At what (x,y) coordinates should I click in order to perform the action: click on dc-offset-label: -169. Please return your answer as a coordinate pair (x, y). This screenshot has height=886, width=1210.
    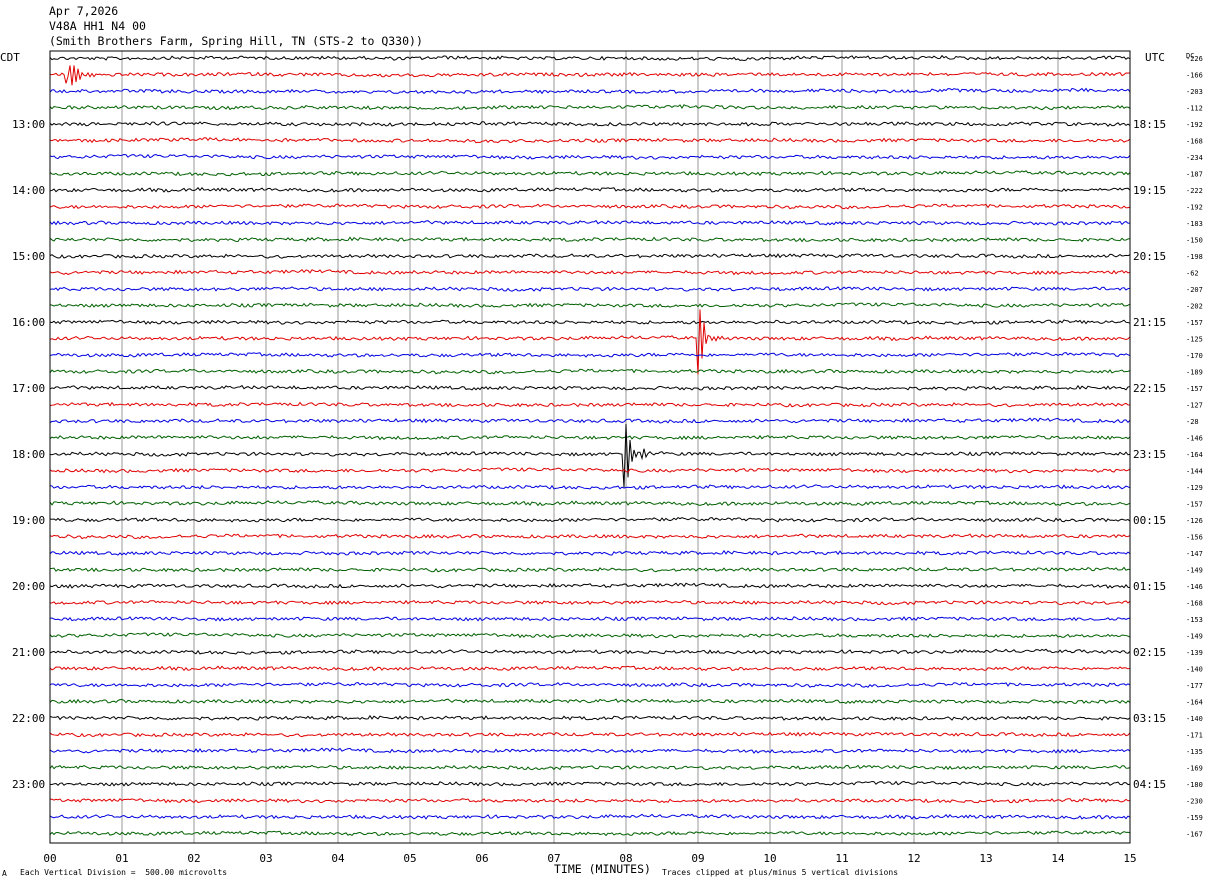
    Looking at the image, I should click on (1194, 769).